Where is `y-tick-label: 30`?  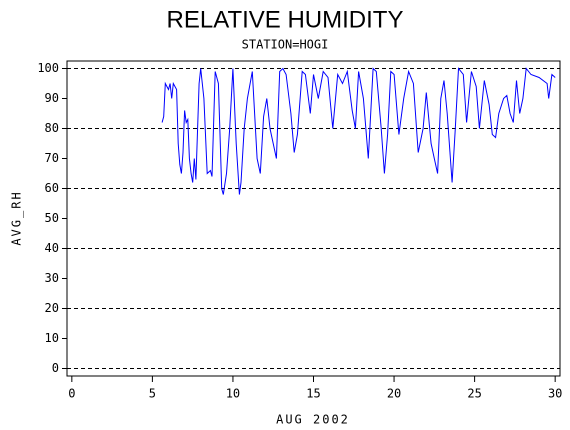 y-tick-label: 30 is located at coordinates (52, 278).